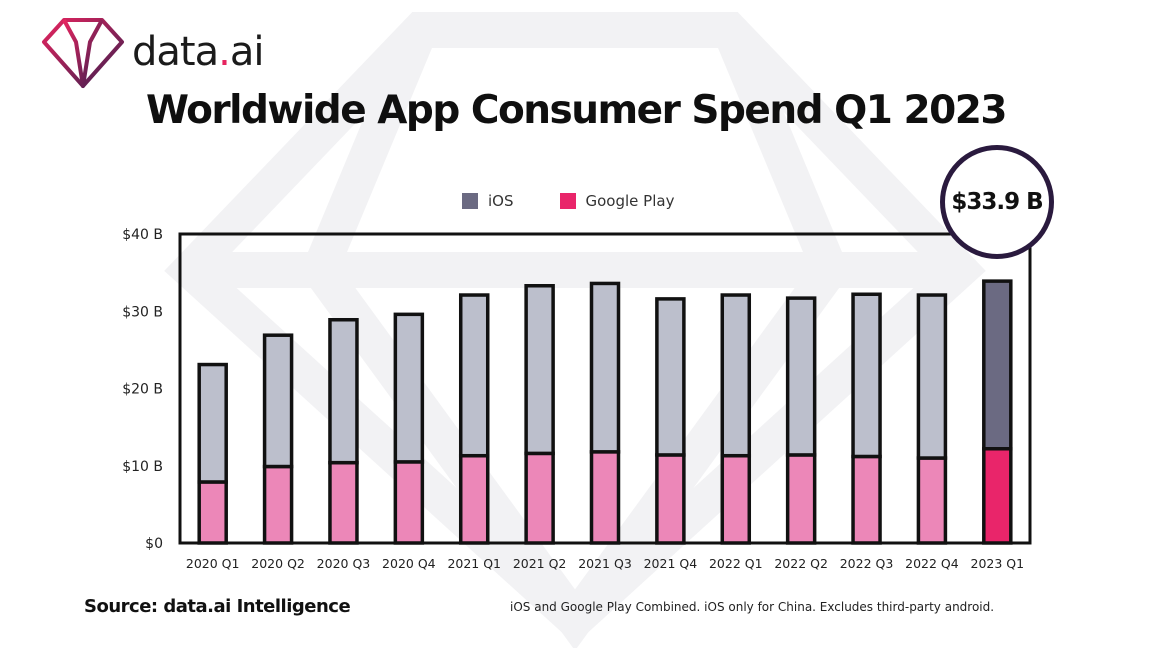 This screenshot has width=1152, height=648. I want to click on x-tick-label: 2022 Q2, so click(801, 563).